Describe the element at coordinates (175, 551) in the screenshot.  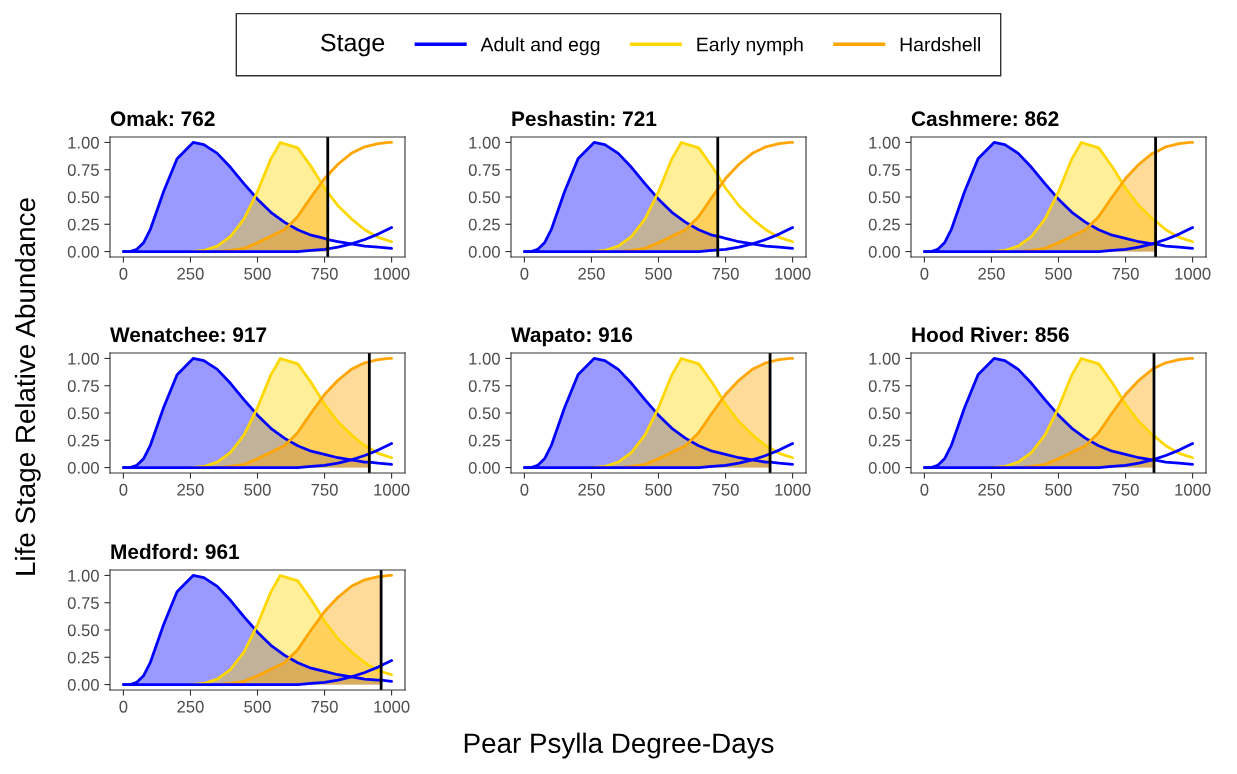
I see `chart-title: Medford: 961` at that location.